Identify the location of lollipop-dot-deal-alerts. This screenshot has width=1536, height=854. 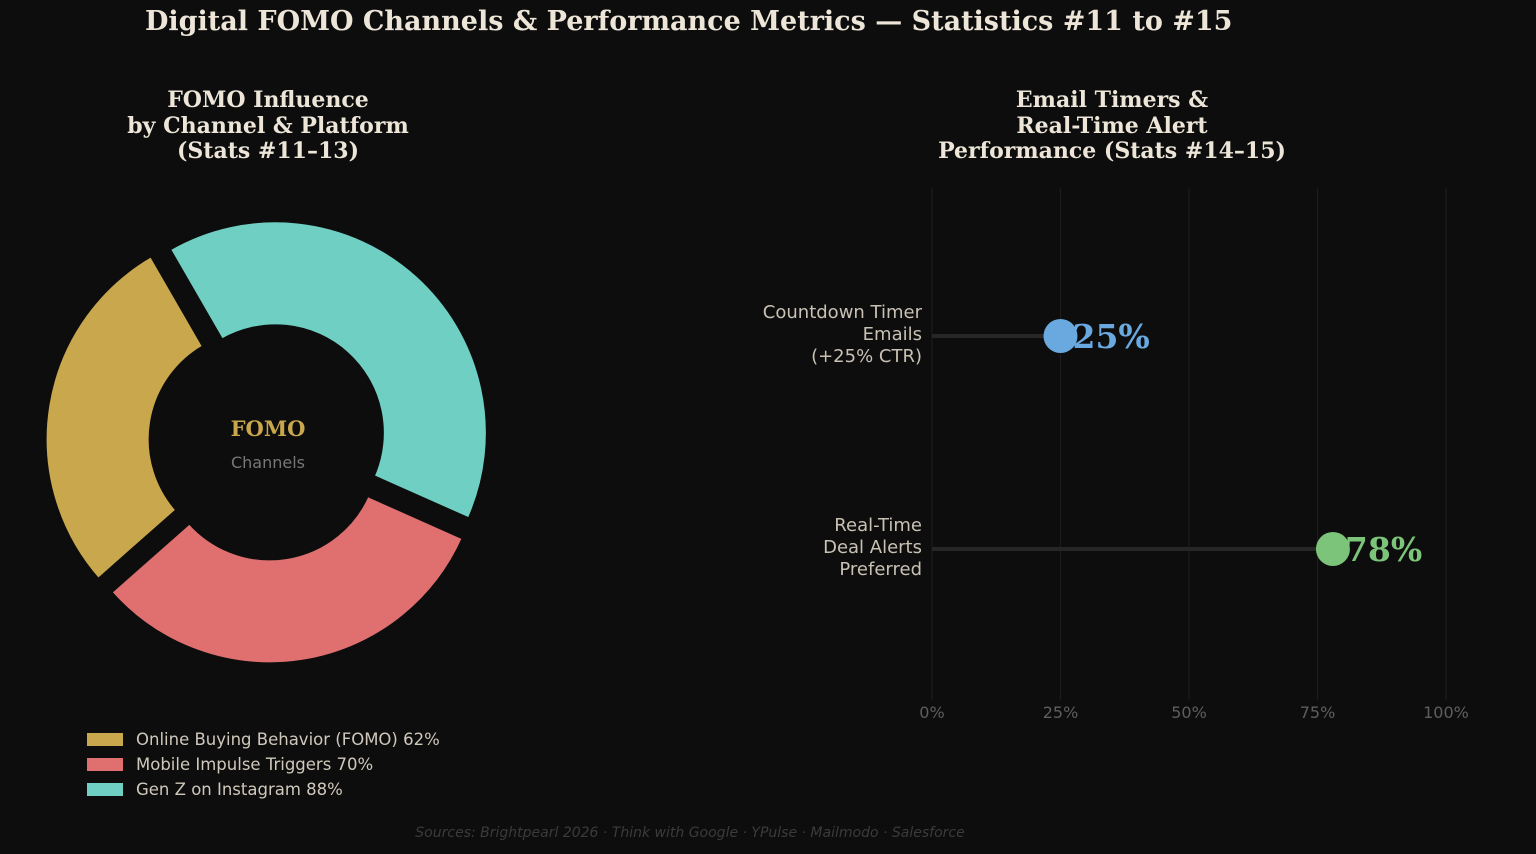
(1332, 549).